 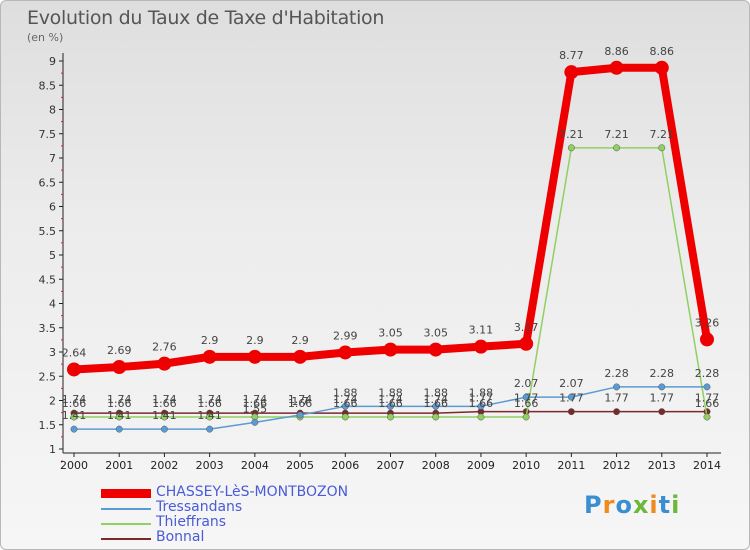 What do you see at coordinates (616, 51) in the screenshot?
I see `data-label: 8.86` at bounding box center [616, 51].